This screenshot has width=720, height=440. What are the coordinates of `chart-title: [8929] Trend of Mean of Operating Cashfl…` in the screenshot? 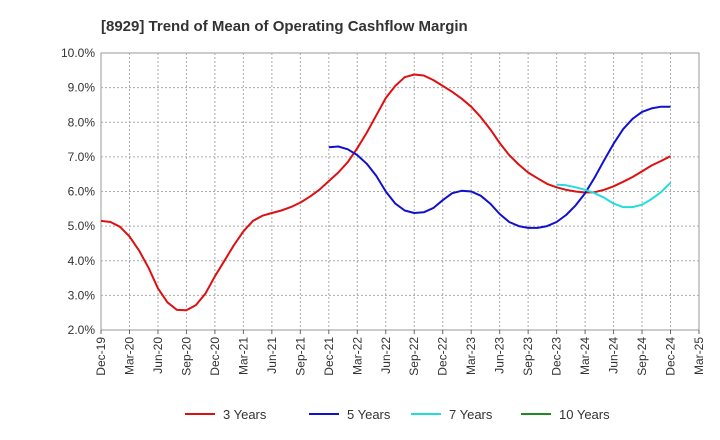 It's located at (284, 26).